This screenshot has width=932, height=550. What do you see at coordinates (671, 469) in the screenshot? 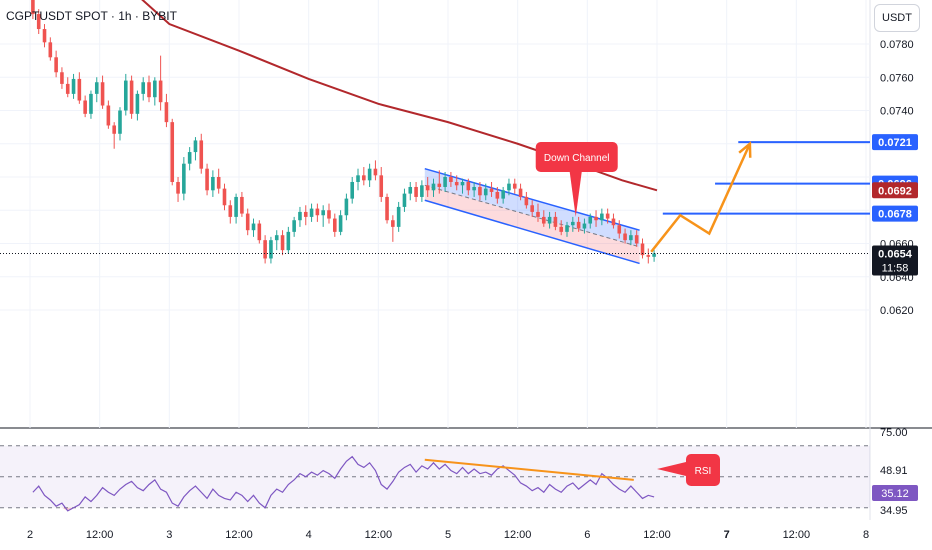
I see `callout-pointer` at bounding box center [671, 469].